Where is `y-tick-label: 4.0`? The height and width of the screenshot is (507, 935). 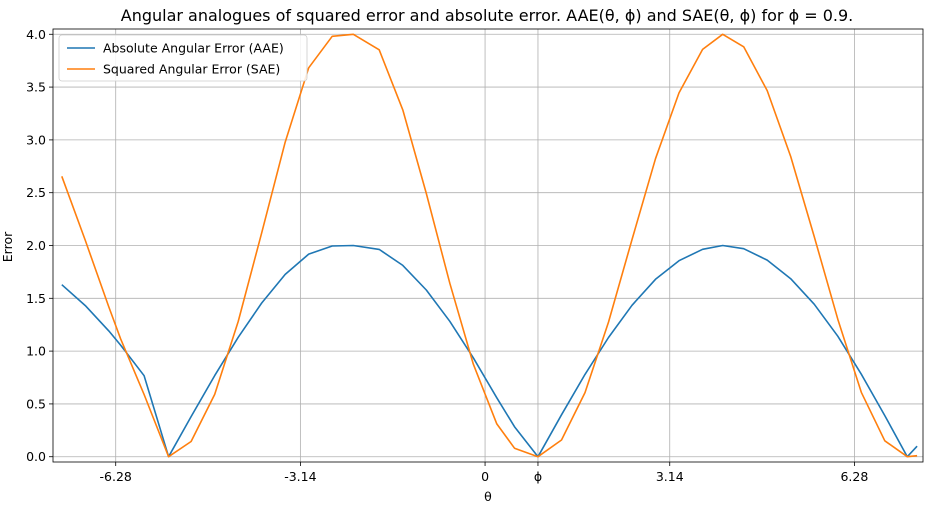 y-tick-label: 4.0 is located at coordinates (36, 34).